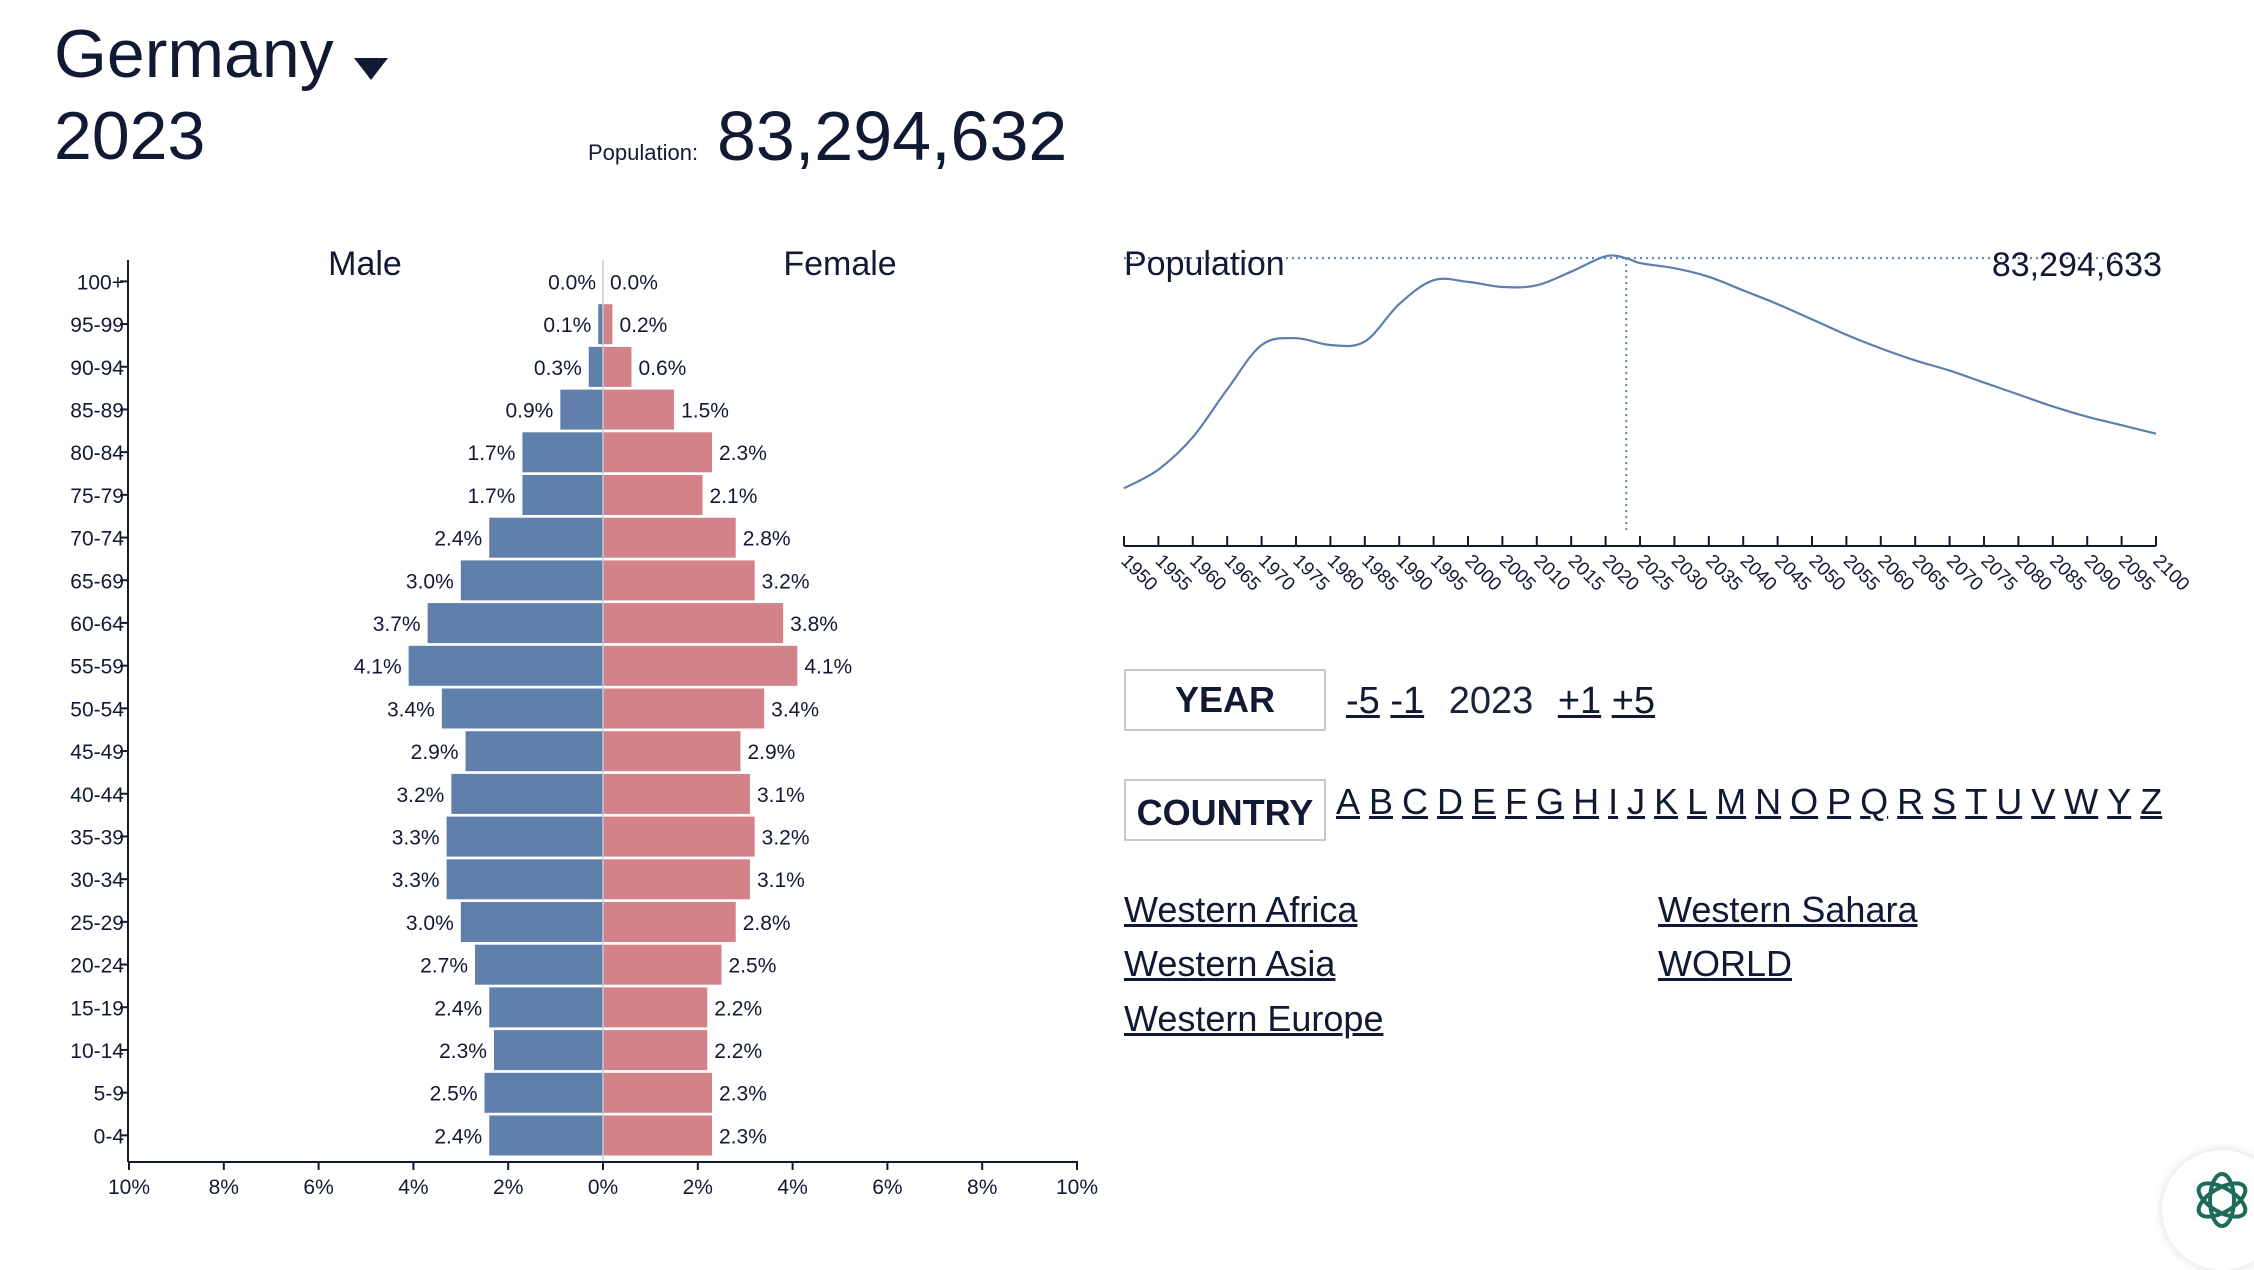  What do you see at coordinates (643, 325) in the screenshot?
I see `female-value-label: 0.2%` at bounding box center [643, 325].